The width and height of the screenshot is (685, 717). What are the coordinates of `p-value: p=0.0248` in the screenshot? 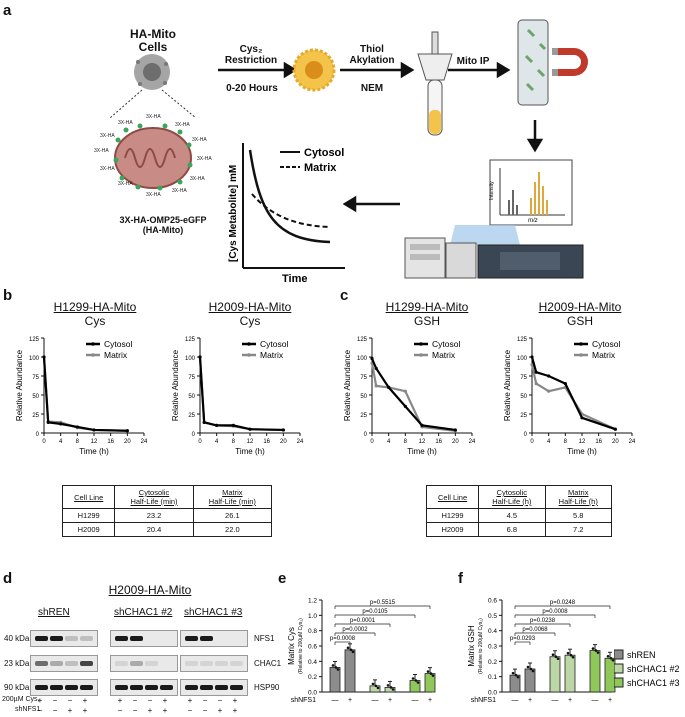 It's located at (563, 603).